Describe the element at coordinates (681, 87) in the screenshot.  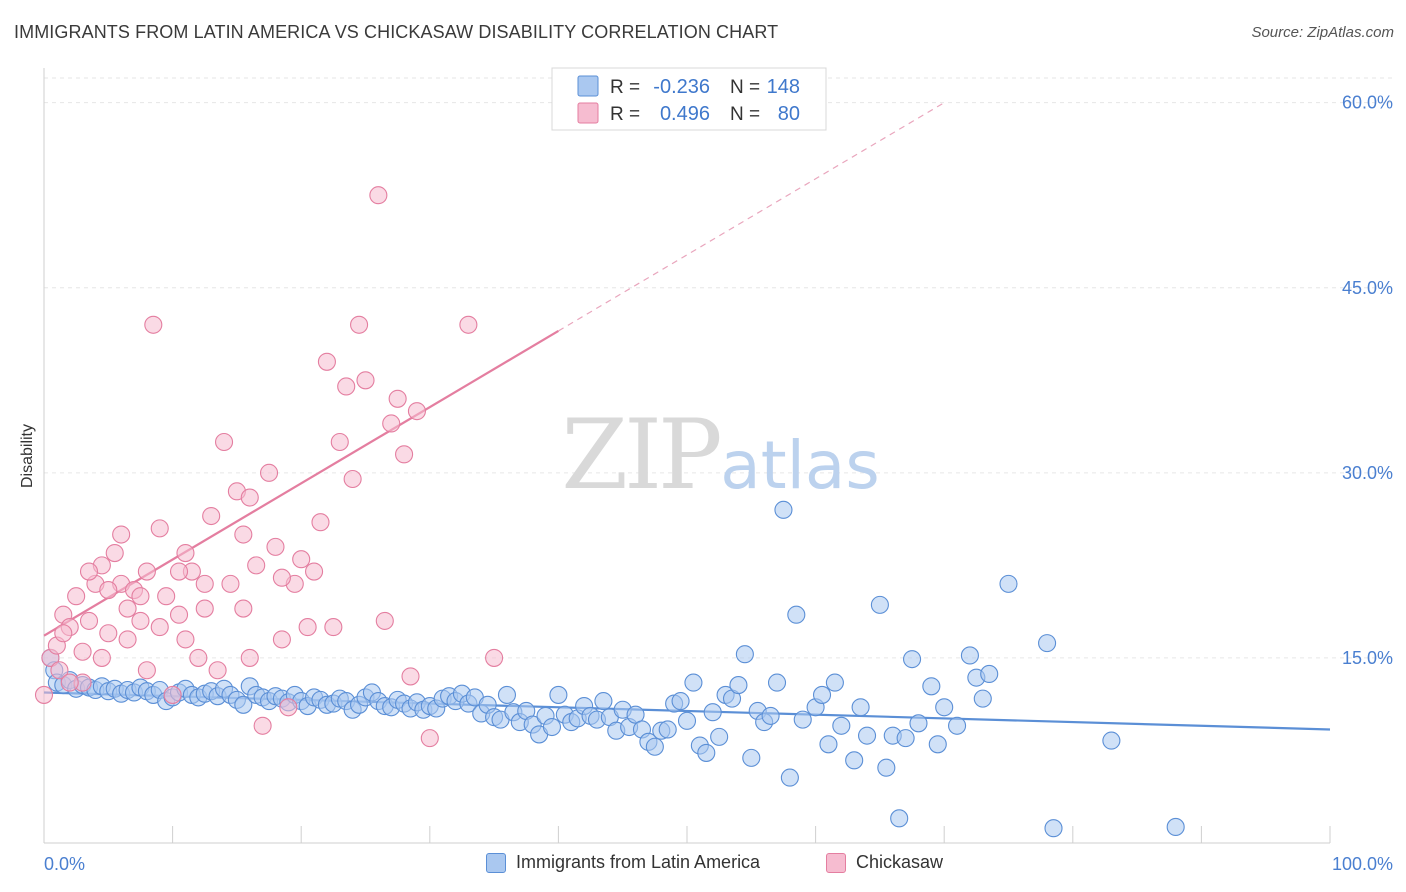
I see `legend-r-value: -0.236` at that location.